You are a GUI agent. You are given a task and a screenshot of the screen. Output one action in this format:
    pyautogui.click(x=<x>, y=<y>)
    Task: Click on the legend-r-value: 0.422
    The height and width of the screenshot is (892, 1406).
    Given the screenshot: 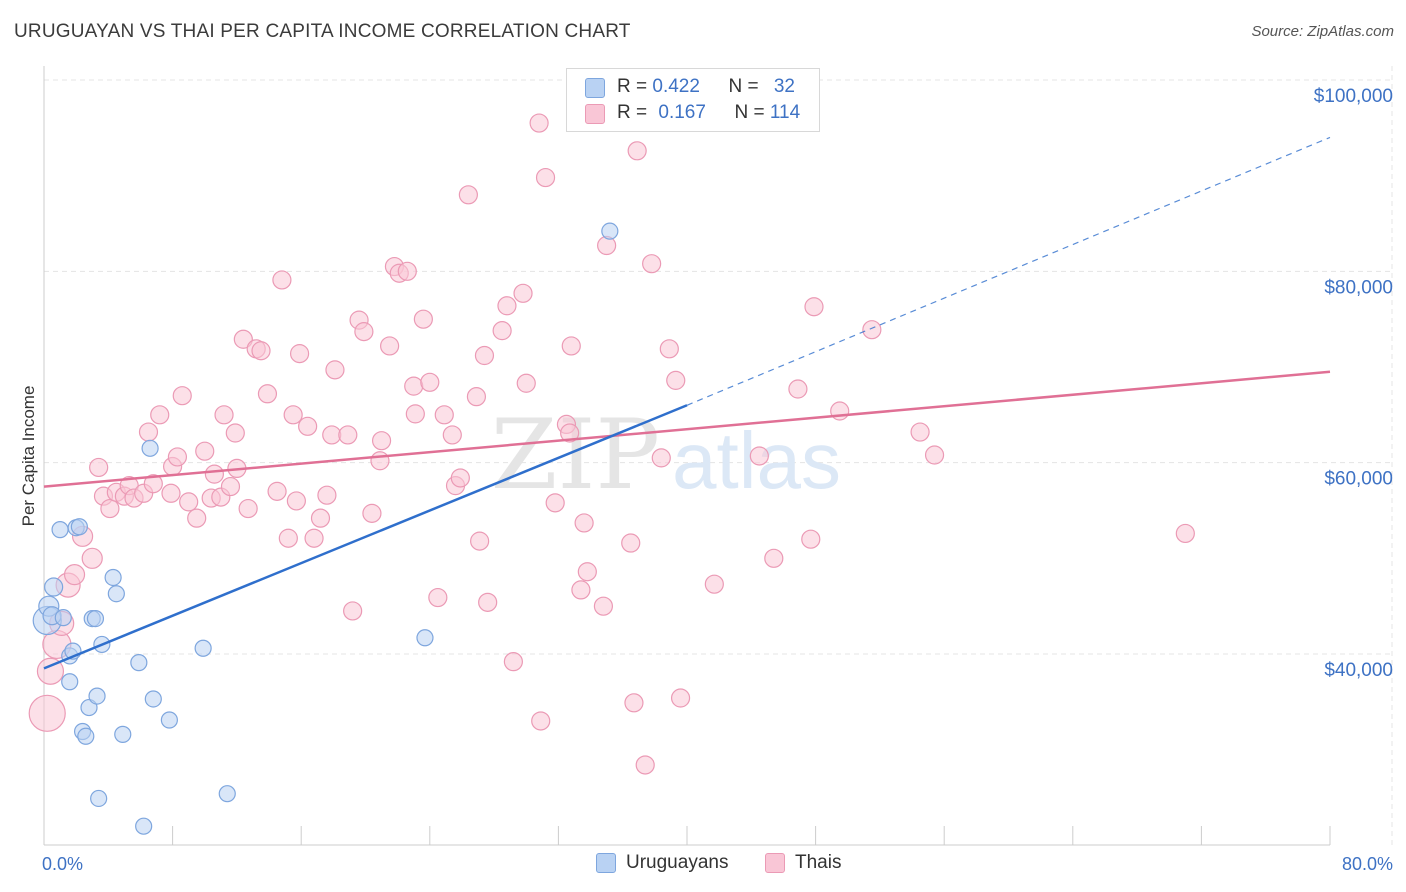 What is the action you would take?
    pyautogui.click(x=676, y=86)
    